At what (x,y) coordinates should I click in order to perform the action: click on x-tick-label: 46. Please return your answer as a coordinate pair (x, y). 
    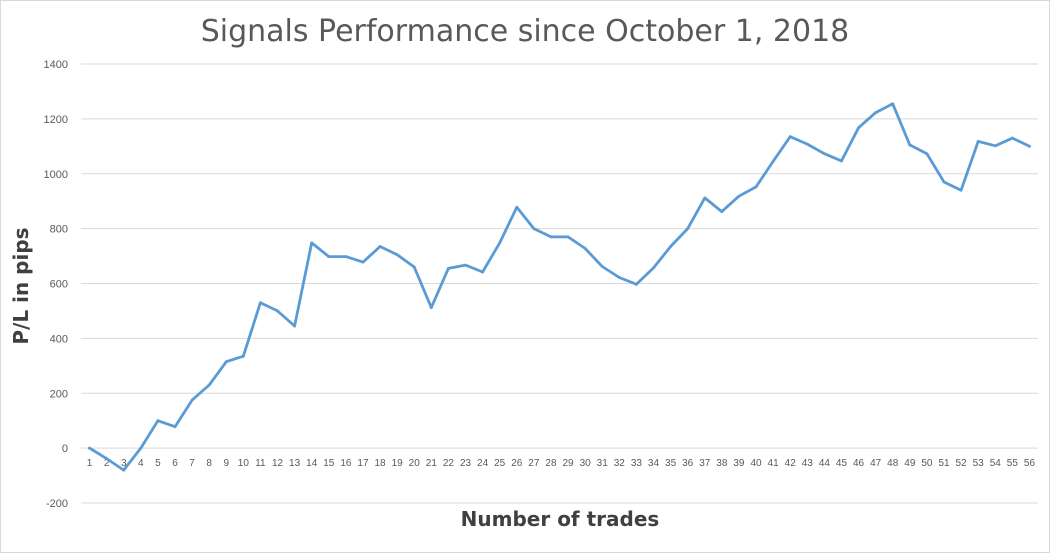
    Looking at the image, I should click on (859, 463).